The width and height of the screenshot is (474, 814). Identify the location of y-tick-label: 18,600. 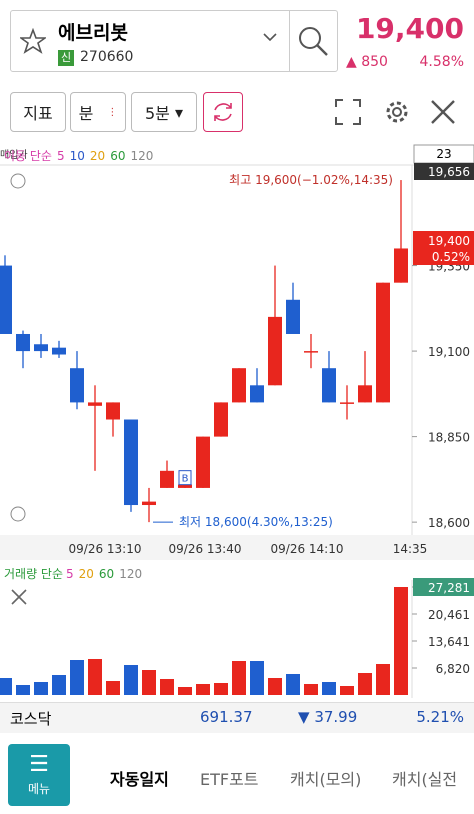
(449, 523).